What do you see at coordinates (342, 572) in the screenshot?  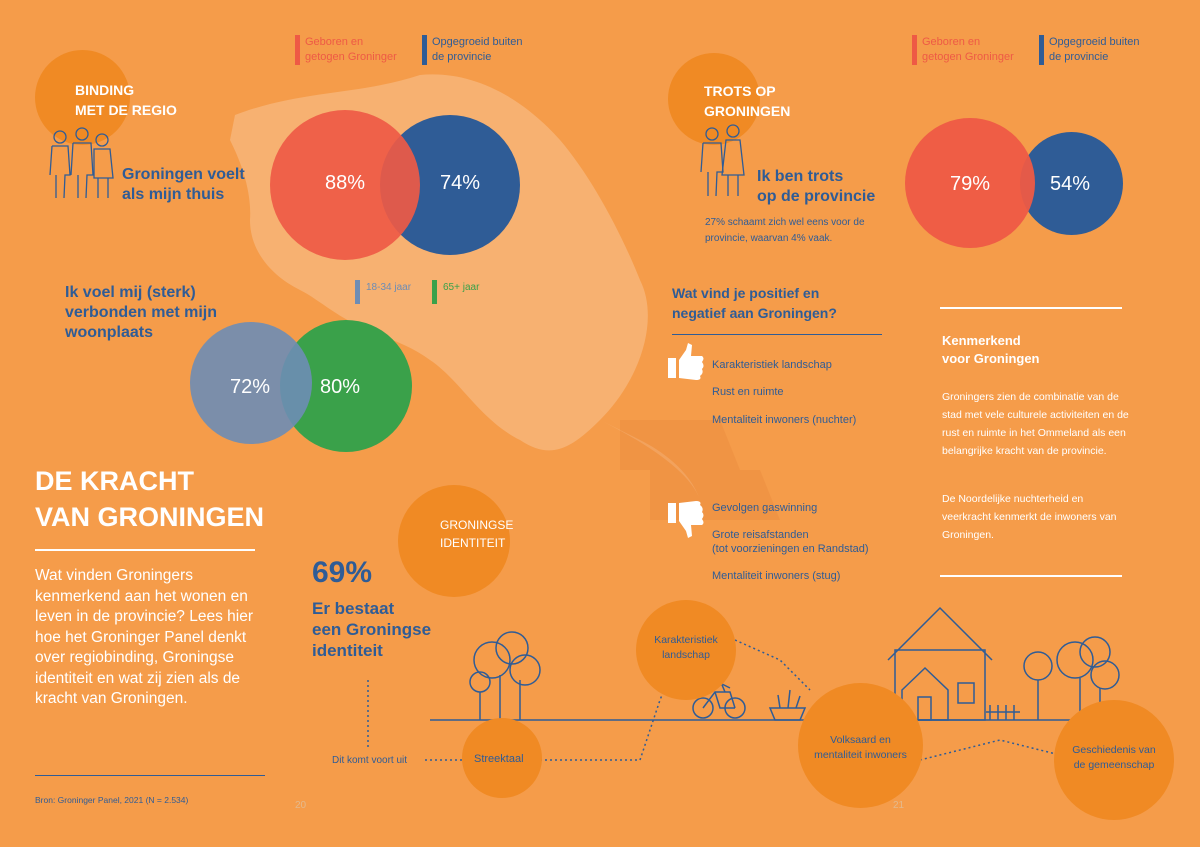 I see `identiteit-pct: 69%` at bounding box center [342, 572].